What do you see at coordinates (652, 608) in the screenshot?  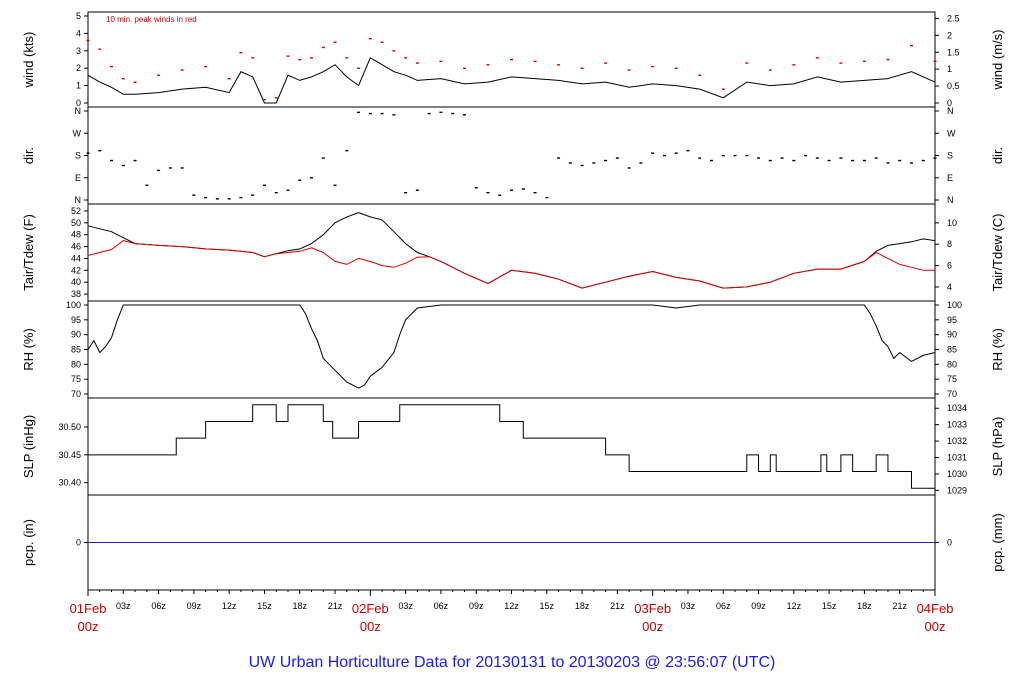 I see `x-date-label: 03Feb` at bounding box center [652, 608].